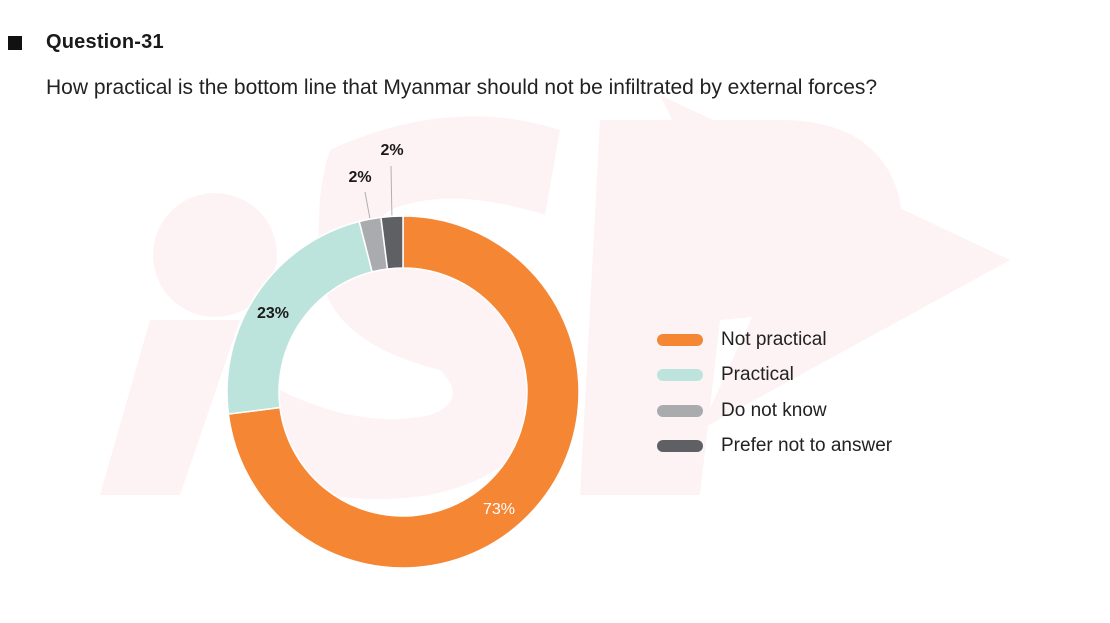 The width and height of the screenshot is (1110, 623). I want to click on slice-practical, so click(300, 317).